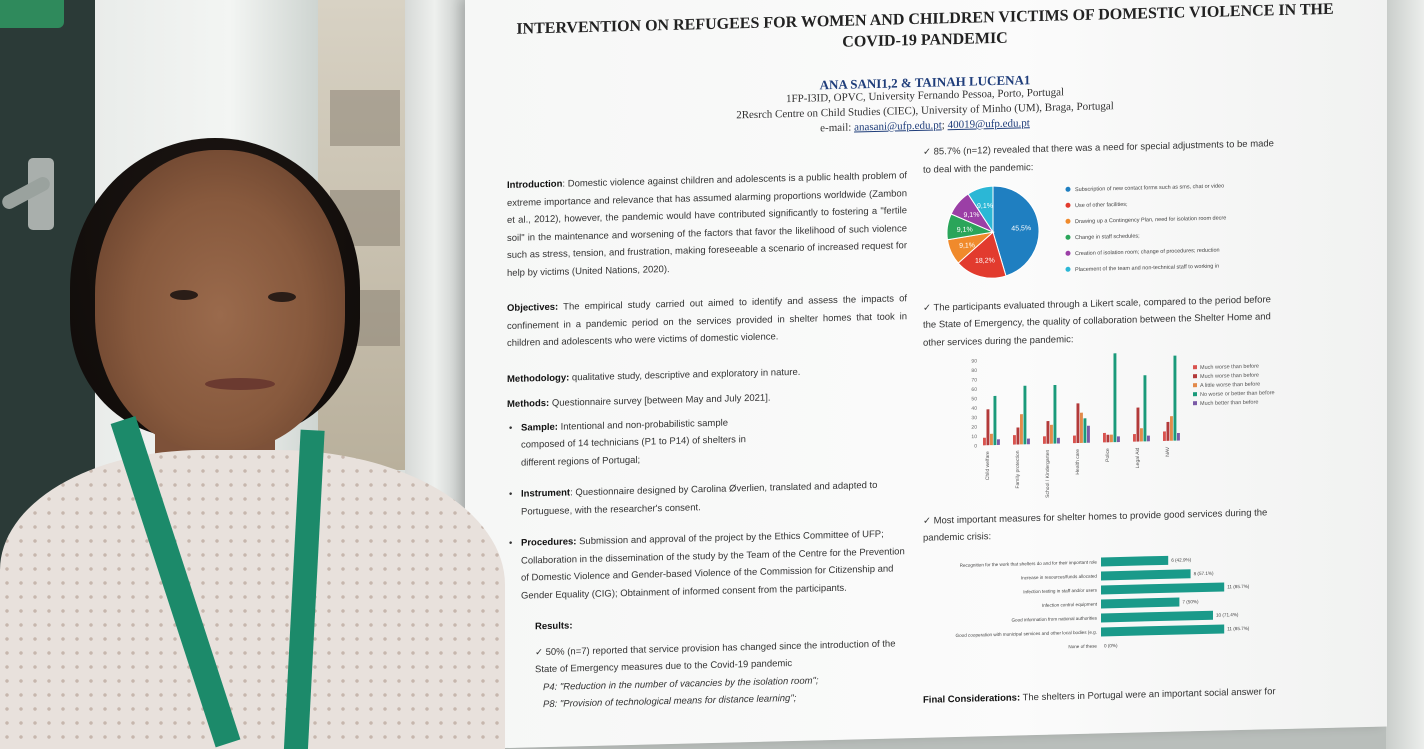 Image resolution: width=1424 pixels, height=749 pixels. I want to click on legend-entry: Much worse than before, so click(1229, 367).